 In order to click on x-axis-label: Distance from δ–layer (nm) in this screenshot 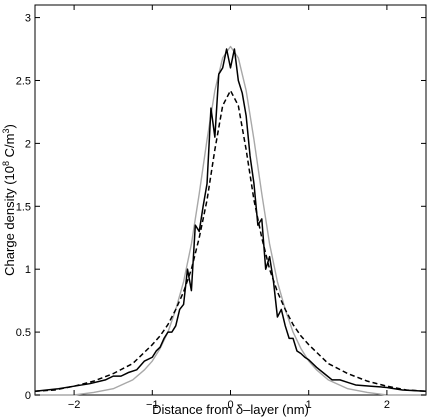, I will do `click(230, 409)`.